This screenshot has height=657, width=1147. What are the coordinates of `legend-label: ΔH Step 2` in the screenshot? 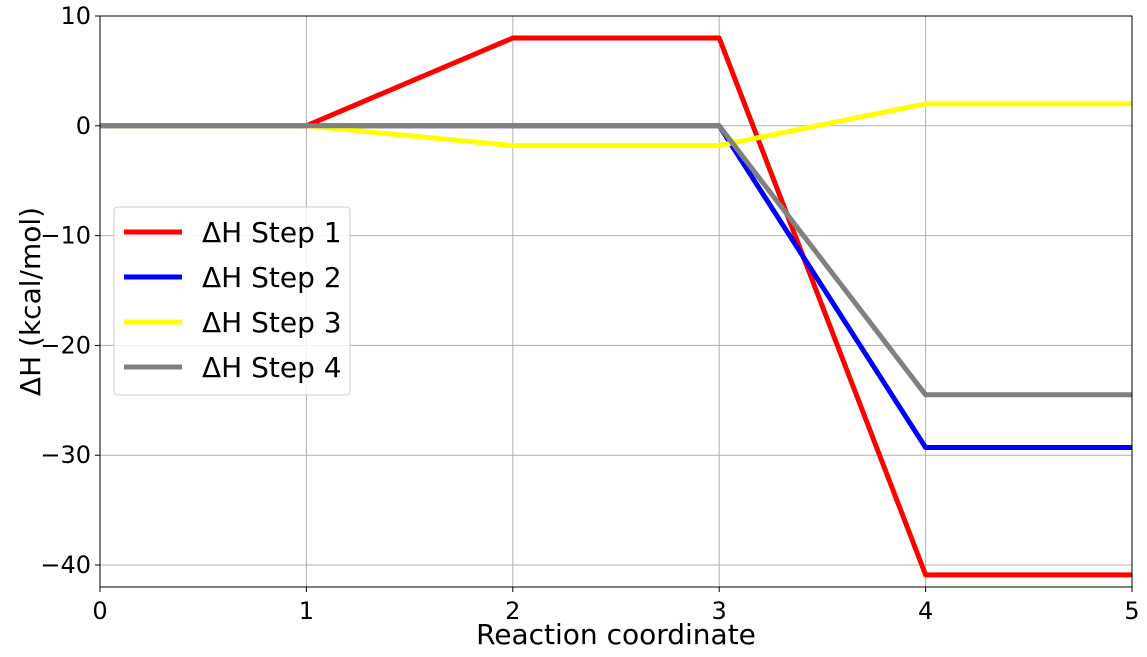 It's located at (272, 277).